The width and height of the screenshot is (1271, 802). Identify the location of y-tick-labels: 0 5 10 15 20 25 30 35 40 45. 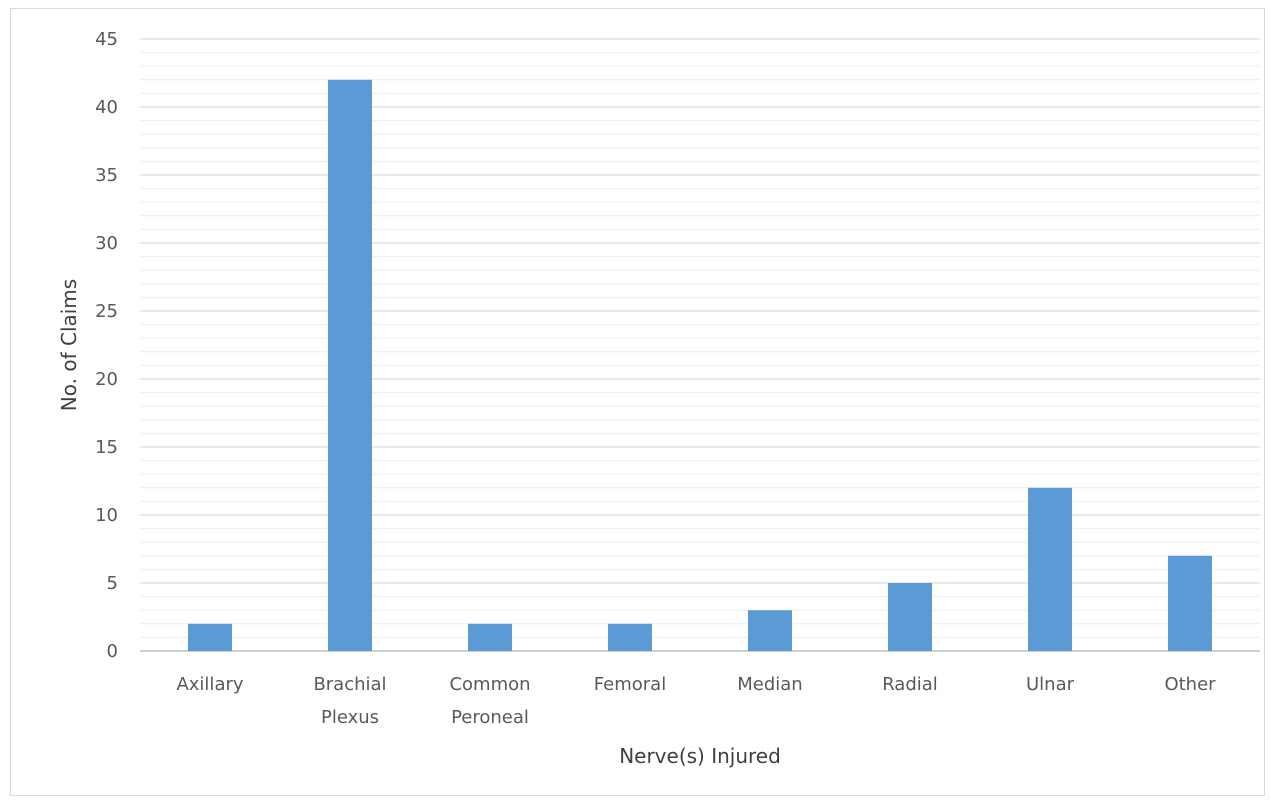
(106, 345).